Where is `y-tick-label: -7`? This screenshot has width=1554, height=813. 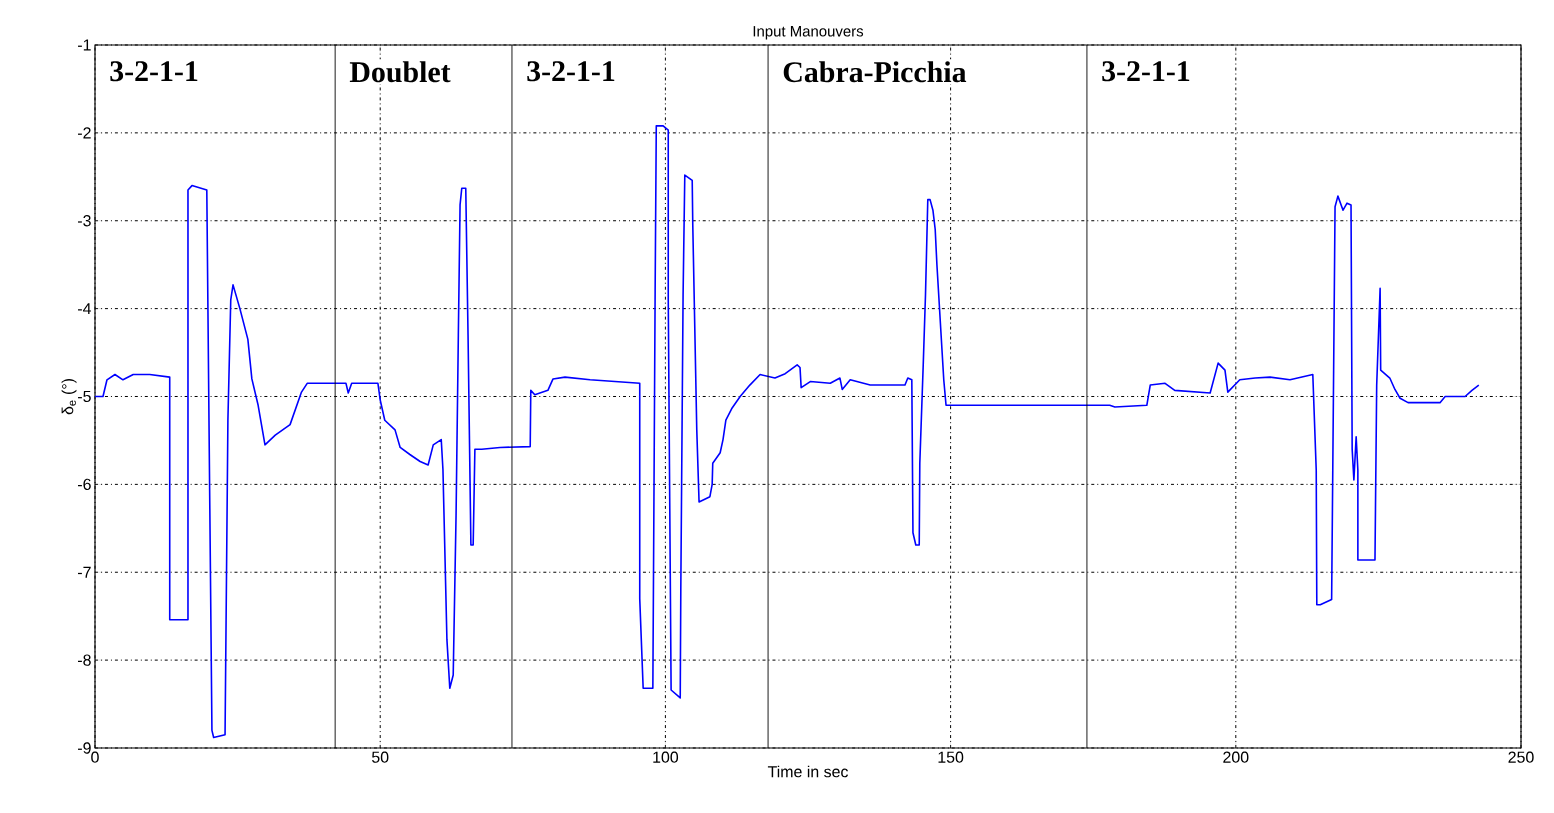
y-tick-label: -7 is located at coordinates (84, 572).